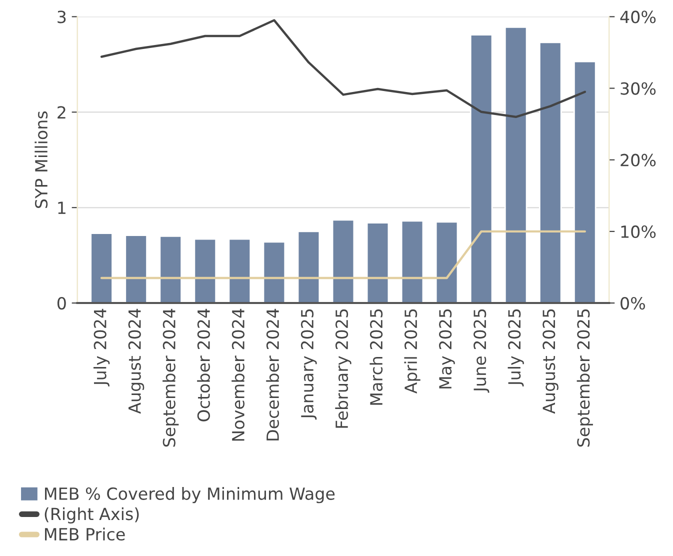 The height and width of the screenshot is (556, 673). What do you see at coordinates (101, 347) in the screenshot?
I see `x-tick-label: July 2024` at bounding box center [101, 347].